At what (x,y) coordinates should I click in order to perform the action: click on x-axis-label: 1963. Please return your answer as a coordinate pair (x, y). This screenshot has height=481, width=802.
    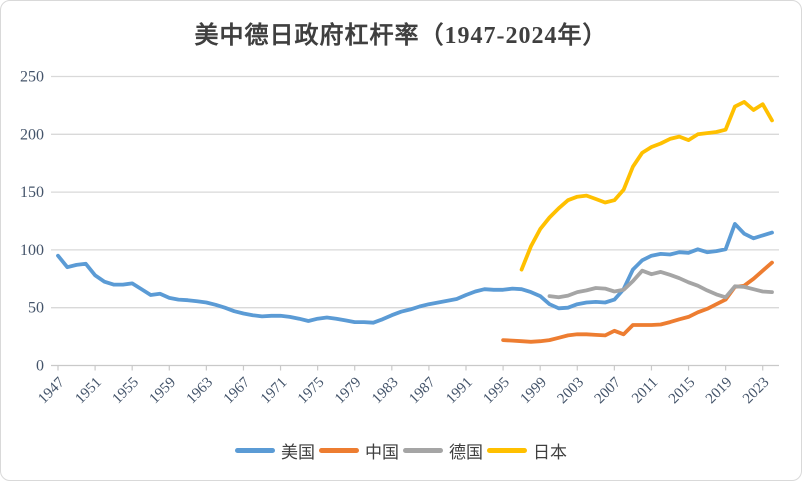
    Looking at the image, I should click on (200, 391).